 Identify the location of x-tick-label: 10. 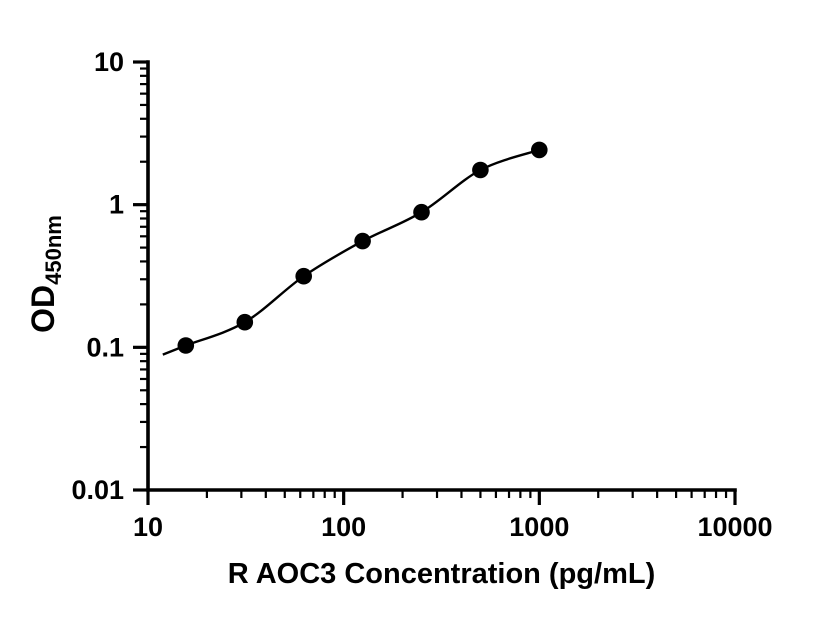
(148, 527).